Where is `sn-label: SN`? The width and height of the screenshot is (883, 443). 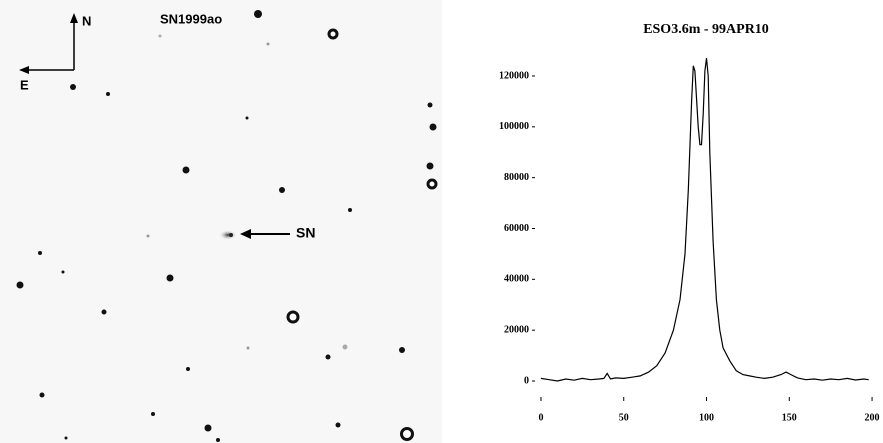 sn-label: SN is located at coordinates (305, 233).